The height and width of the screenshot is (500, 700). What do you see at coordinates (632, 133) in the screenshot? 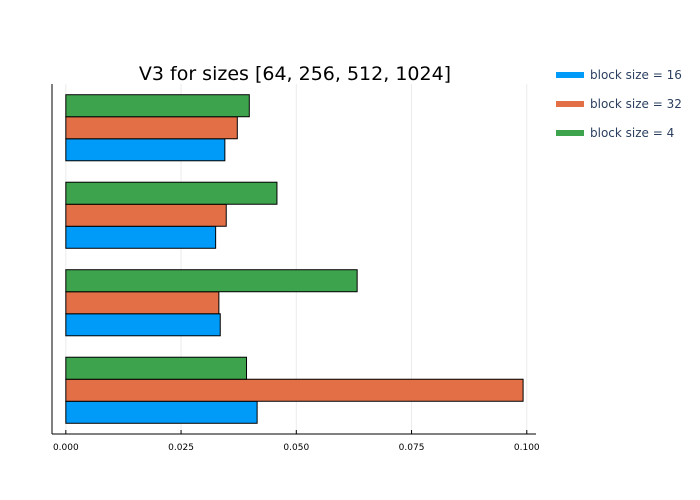
I see `legend-label: block size = 4` at bounding box center [632, 133].